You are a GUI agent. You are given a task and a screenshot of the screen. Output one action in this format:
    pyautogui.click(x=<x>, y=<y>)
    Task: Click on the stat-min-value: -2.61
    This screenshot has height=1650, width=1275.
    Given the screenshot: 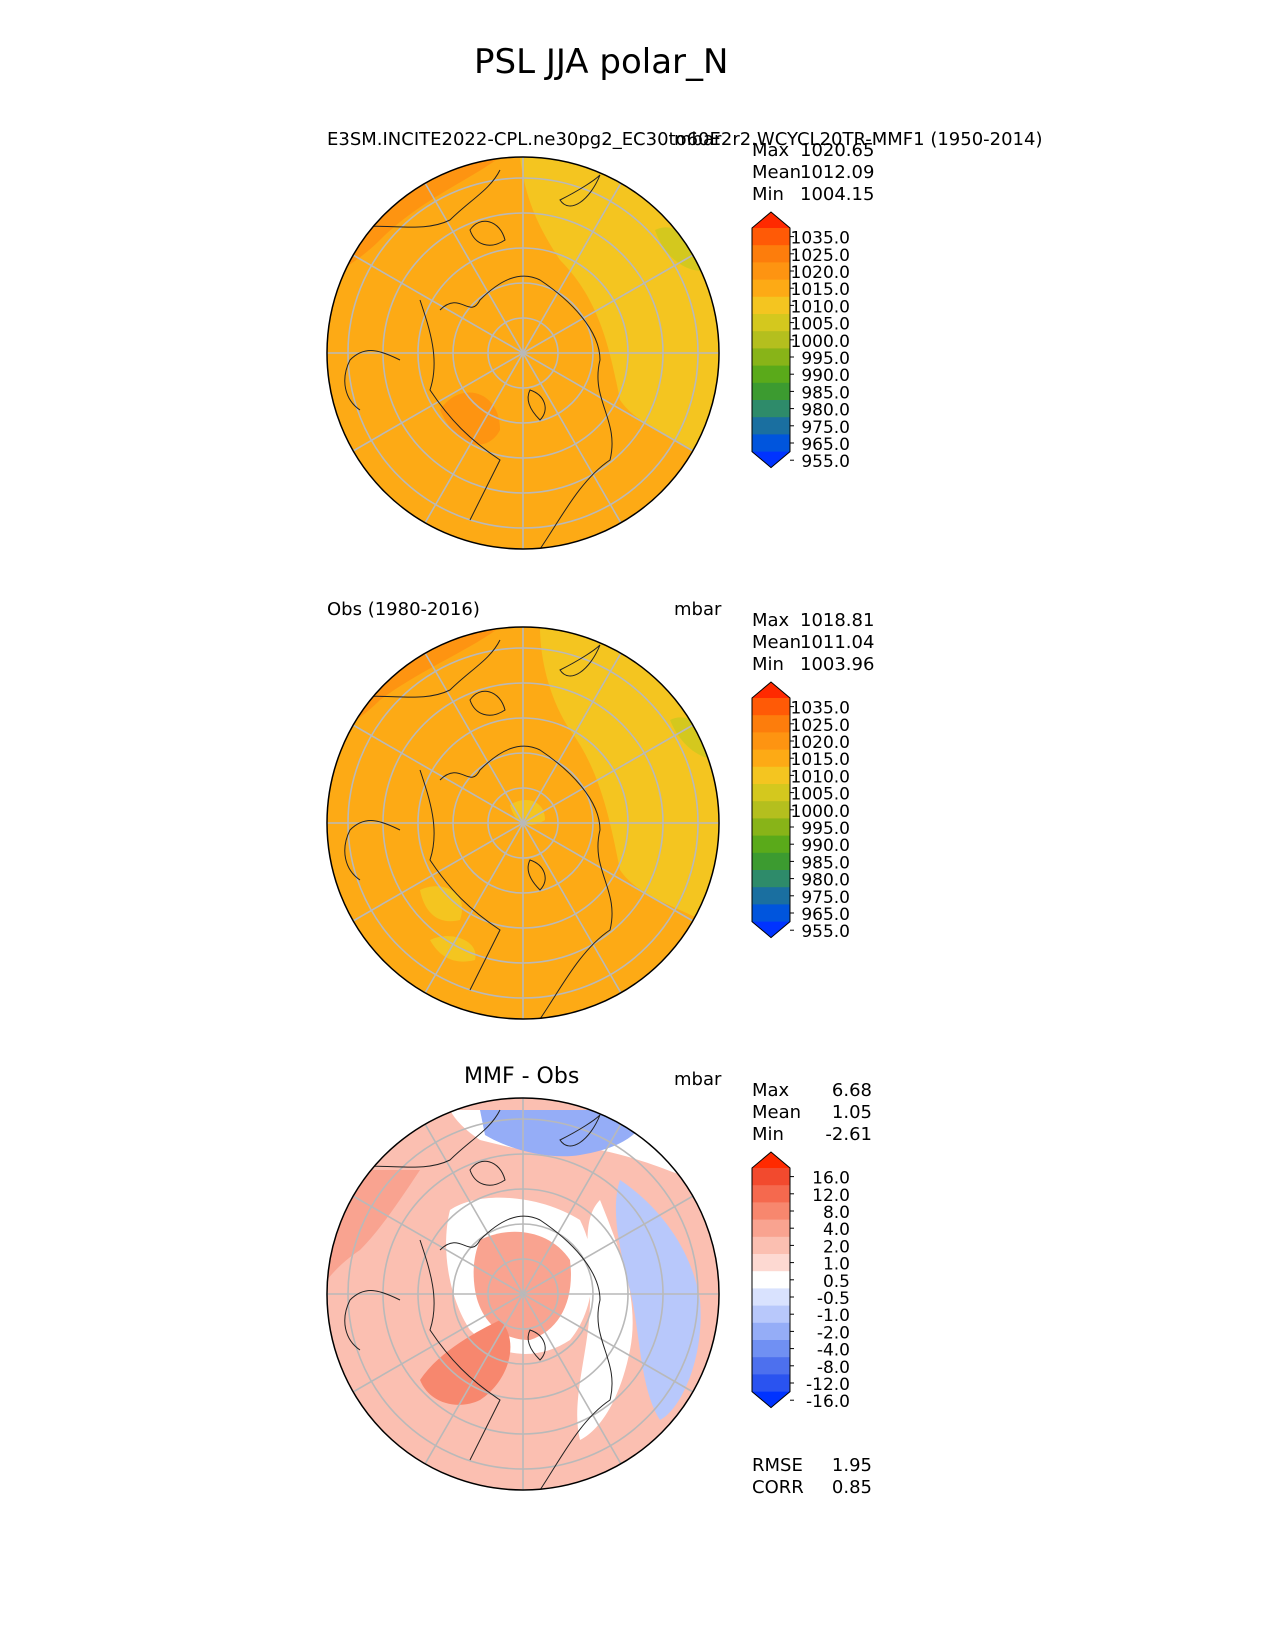 What is the action you would take?
    pyautogui.click(x=848, y=1134)
    